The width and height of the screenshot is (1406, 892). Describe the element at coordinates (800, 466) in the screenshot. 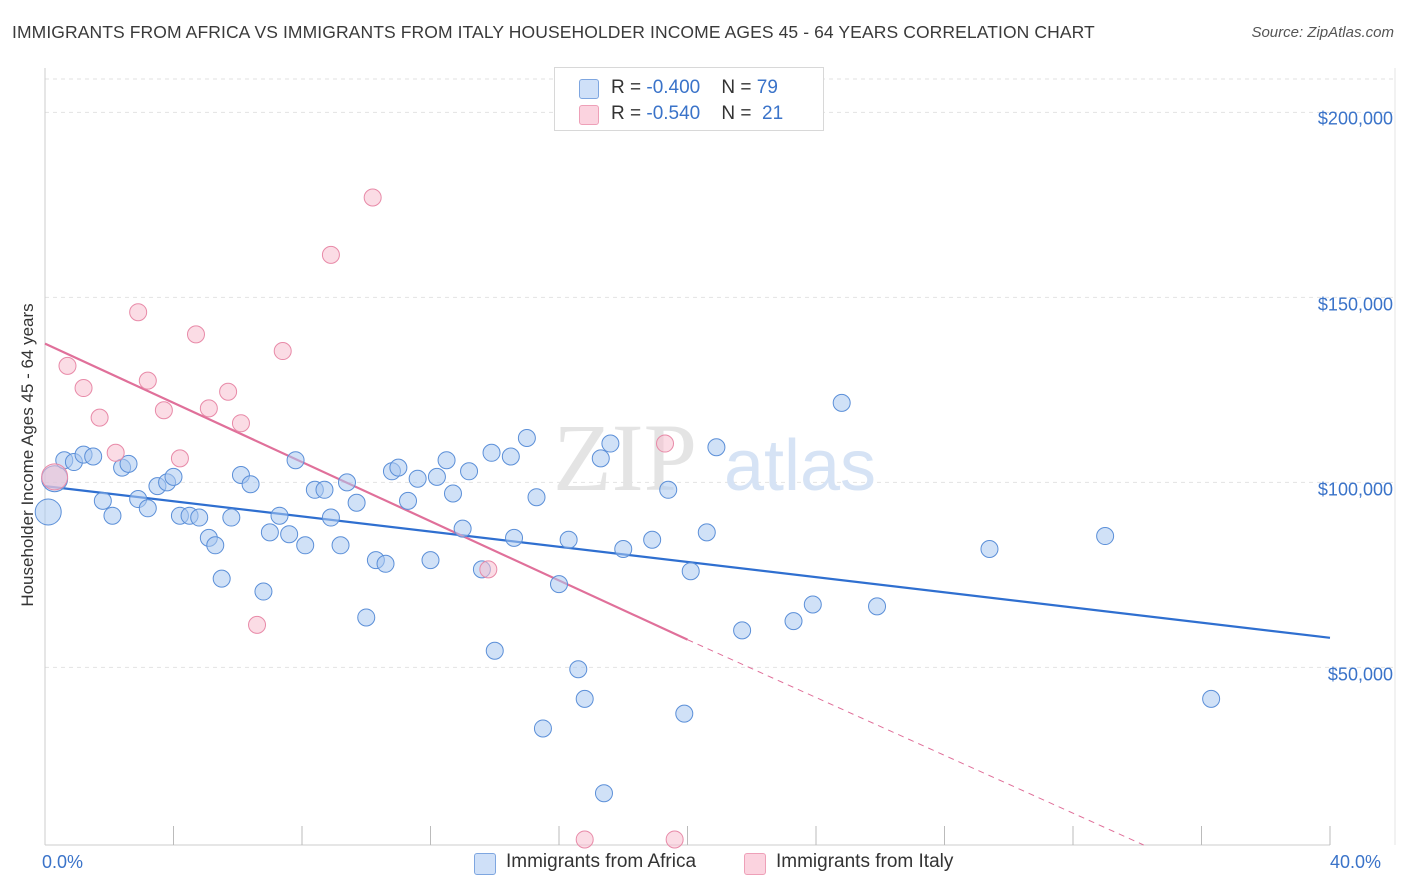

I see `watermark-atlas: atlas` at that location.